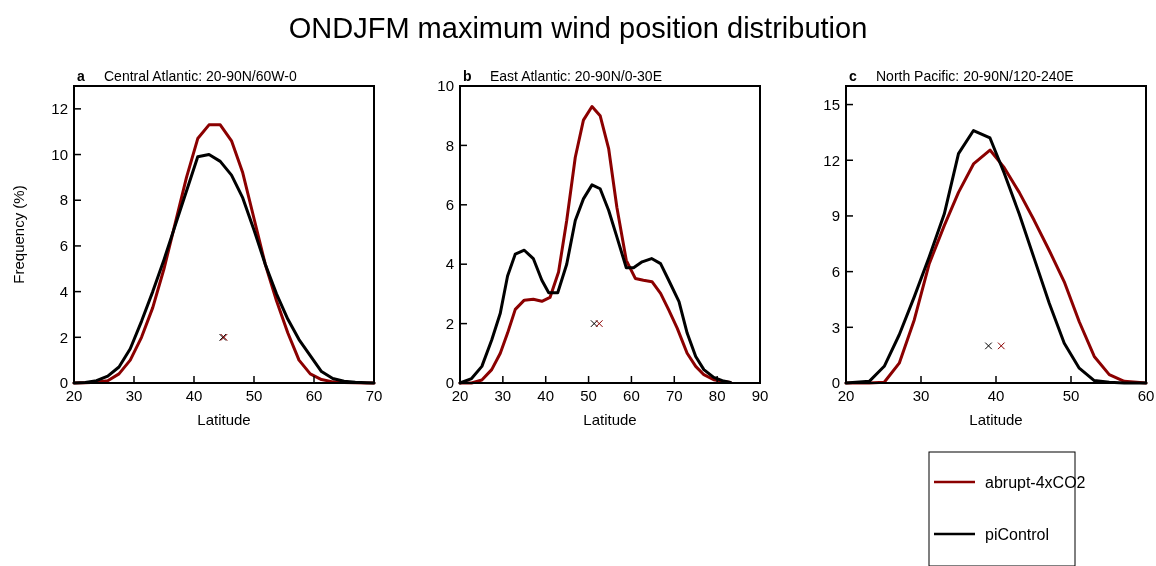  I want to click on legend-label: abrupt-4xCO2, so click(1035, 482).